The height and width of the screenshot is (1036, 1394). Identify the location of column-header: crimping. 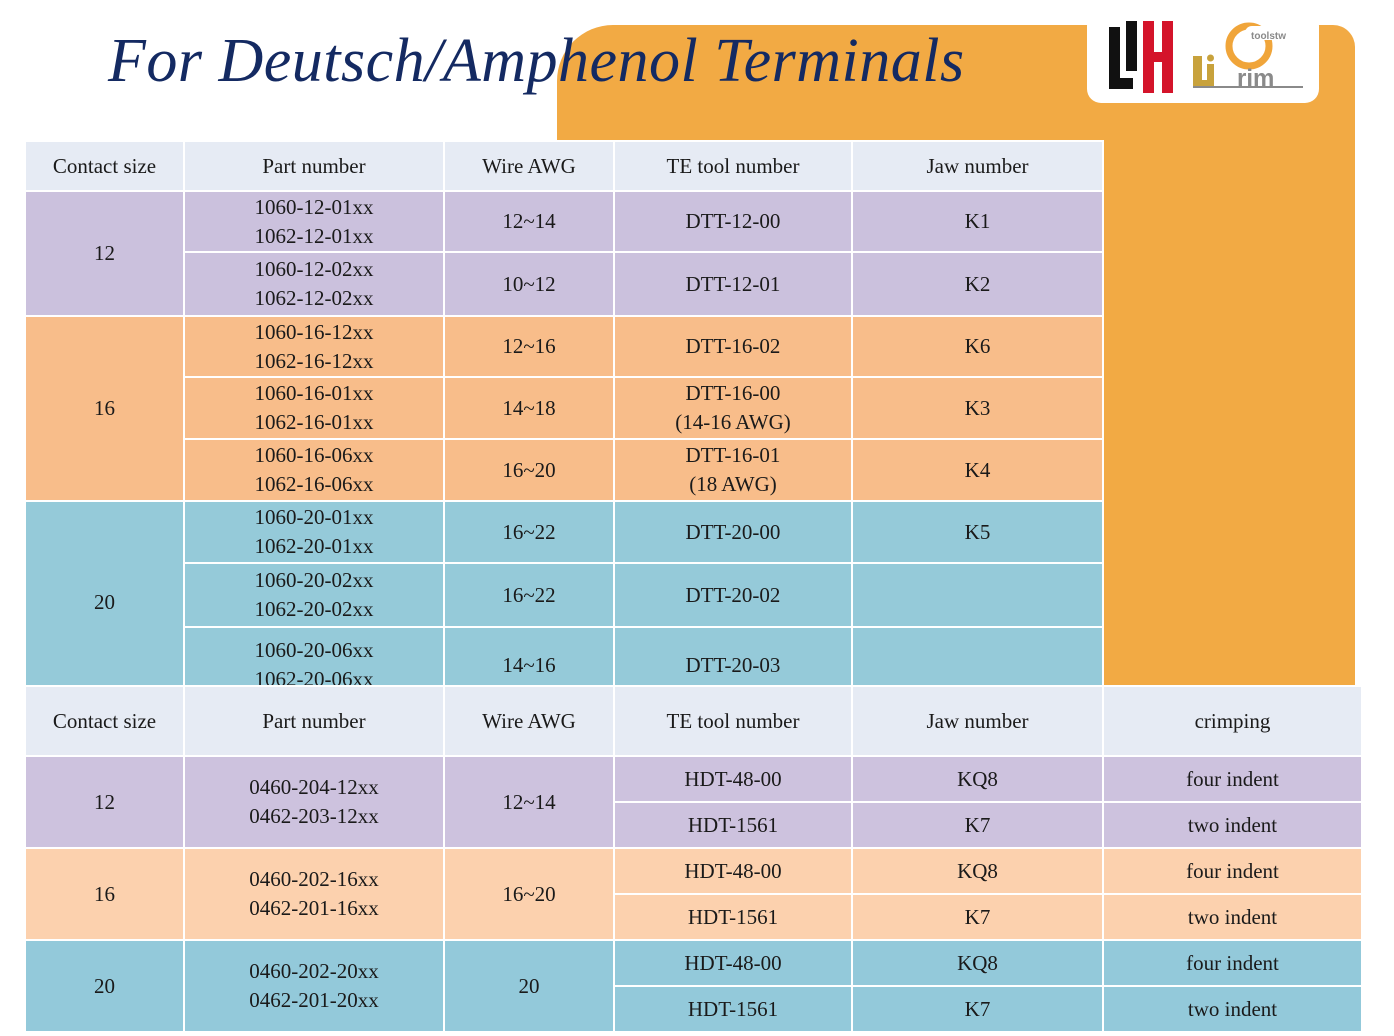
(1232, 721).